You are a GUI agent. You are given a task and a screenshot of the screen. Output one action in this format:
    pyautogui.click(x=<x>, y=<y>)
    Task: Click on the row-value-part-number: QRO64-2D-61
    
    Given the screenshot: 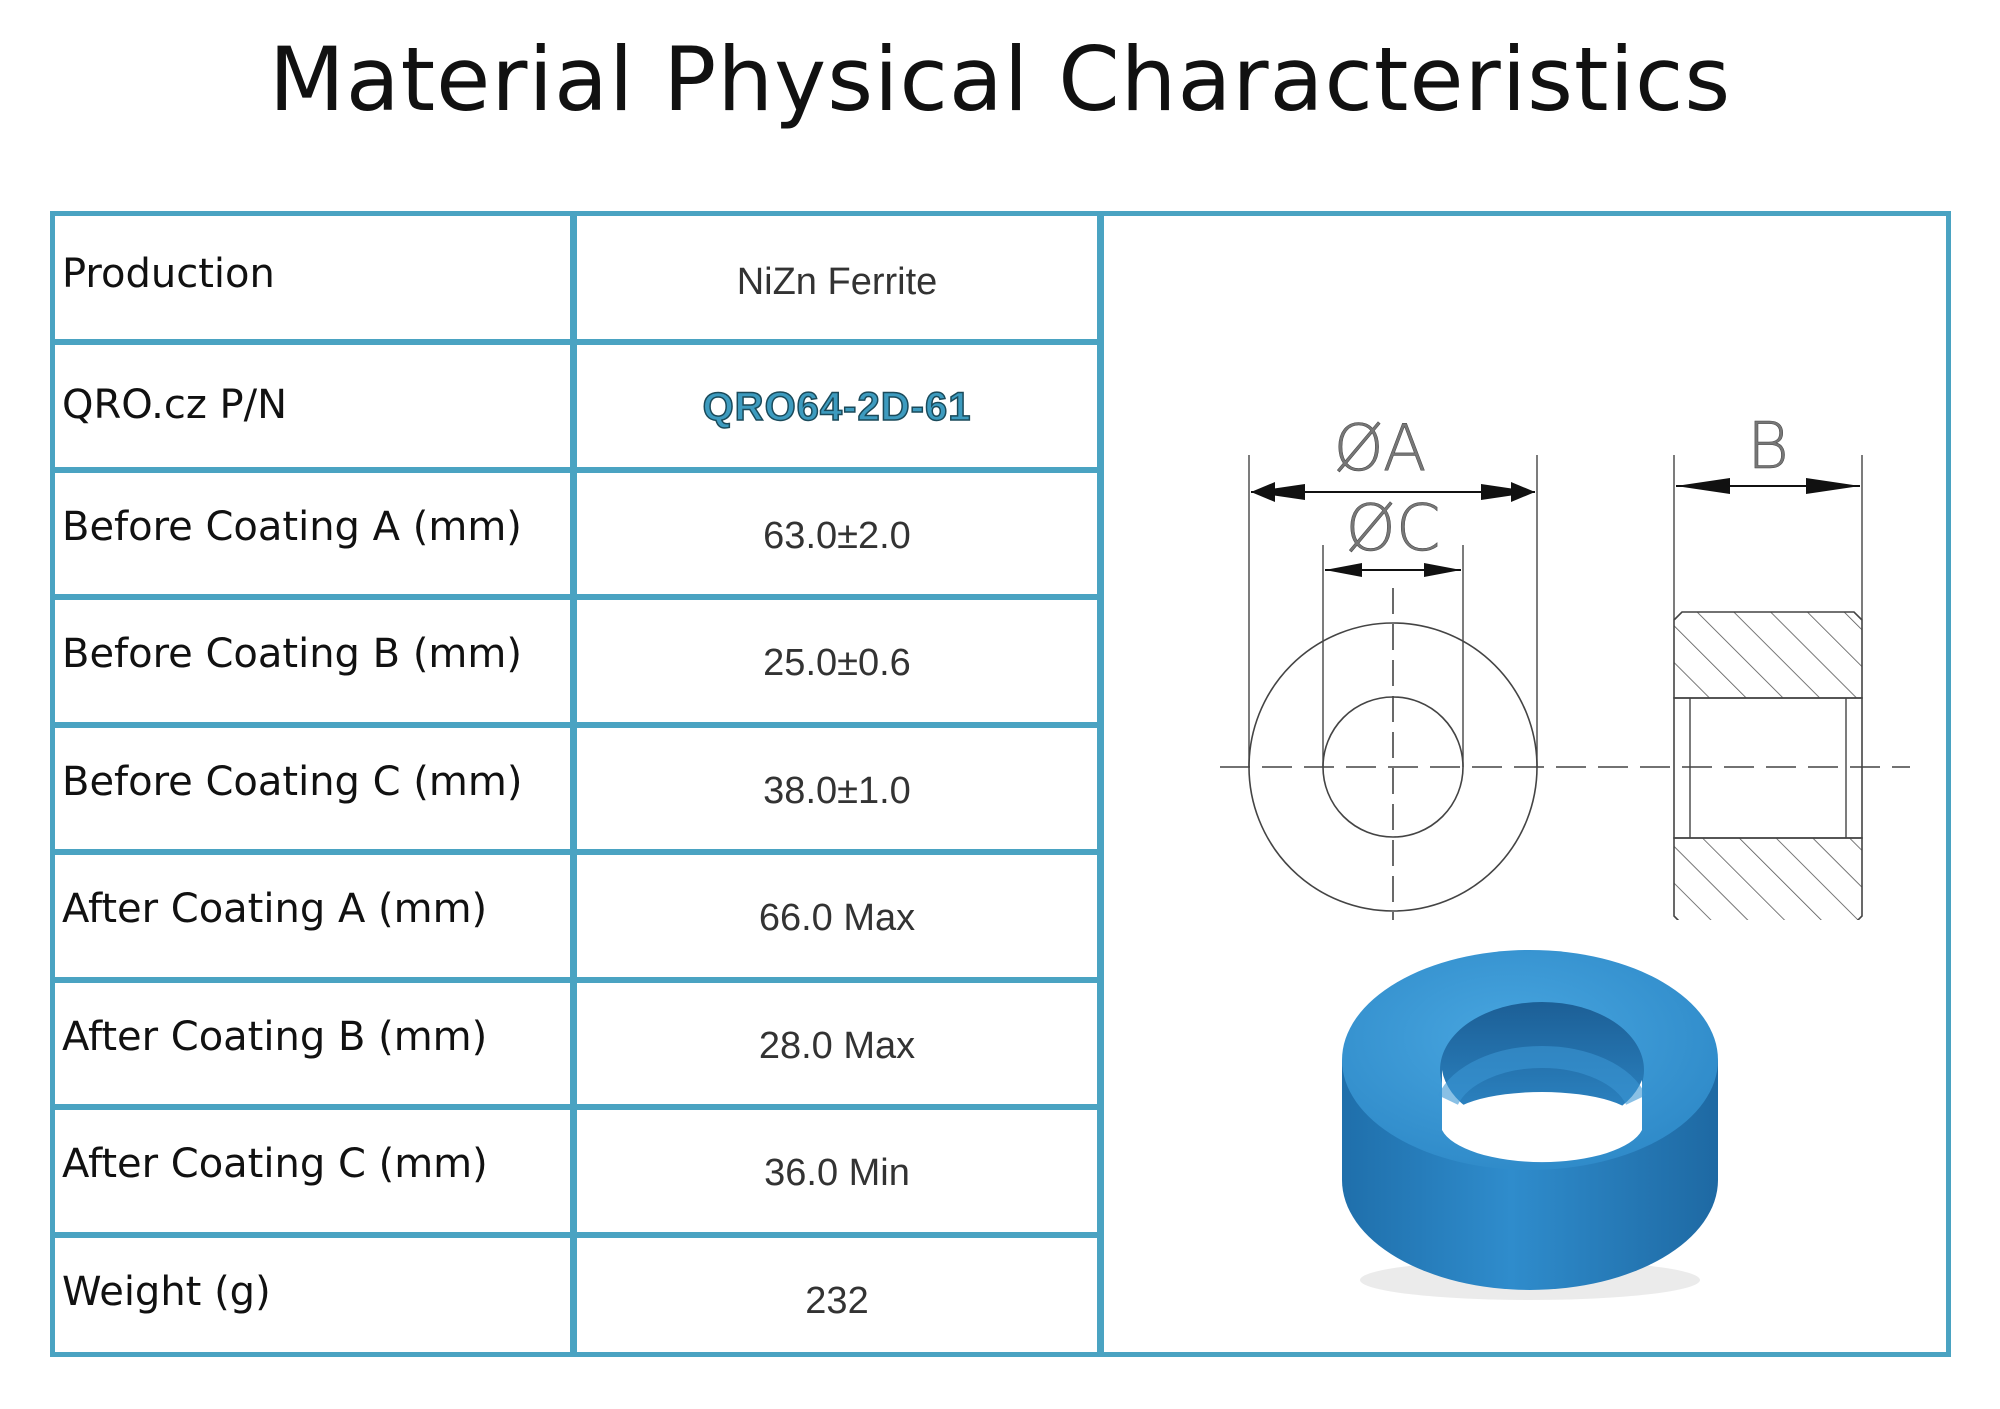 What is the action you would take?
    pyautogui.click(x=837, y=407)
    